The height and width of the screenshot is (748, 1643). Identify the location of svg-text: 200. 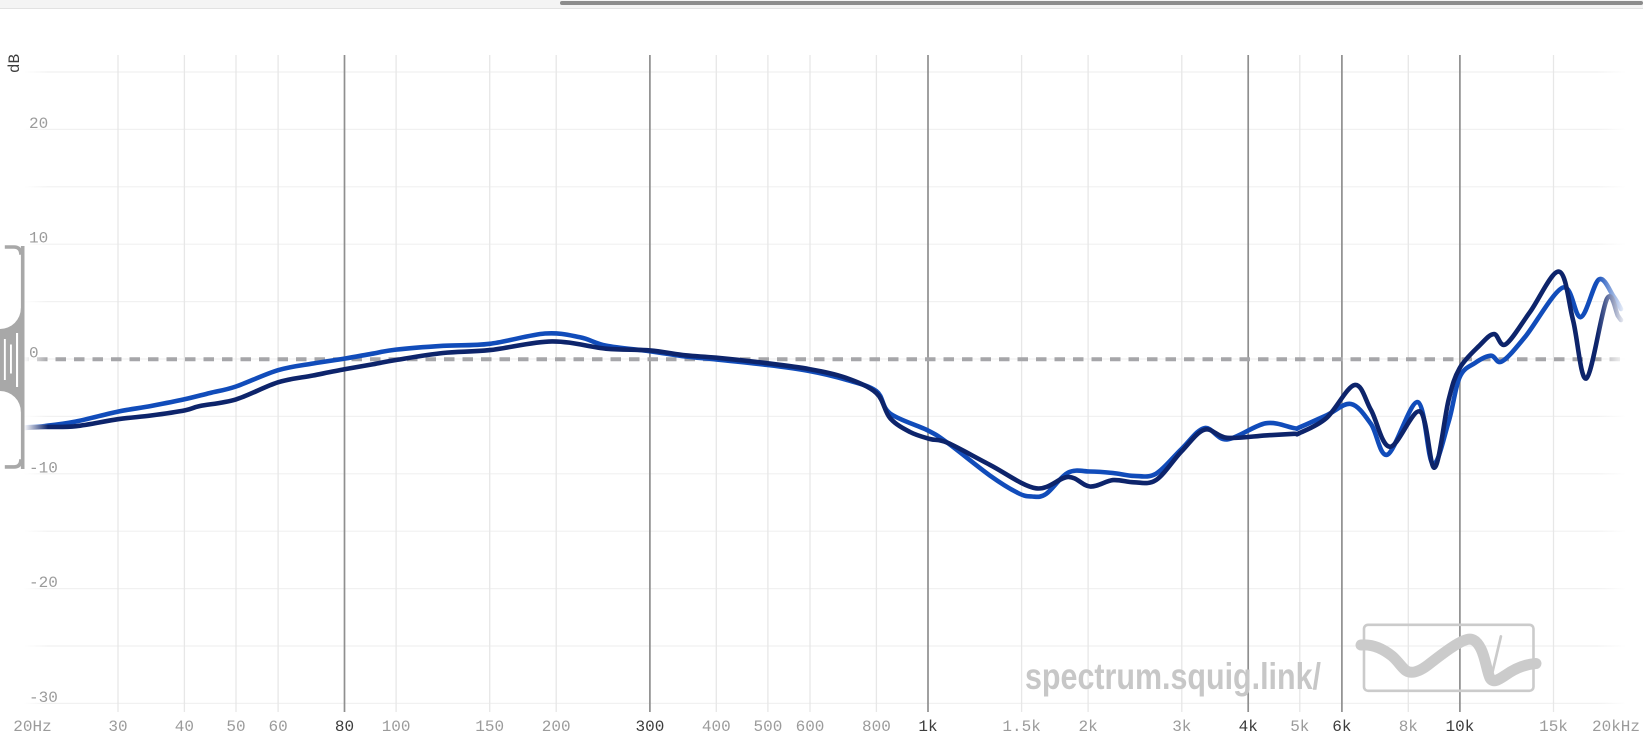
(556, 727).